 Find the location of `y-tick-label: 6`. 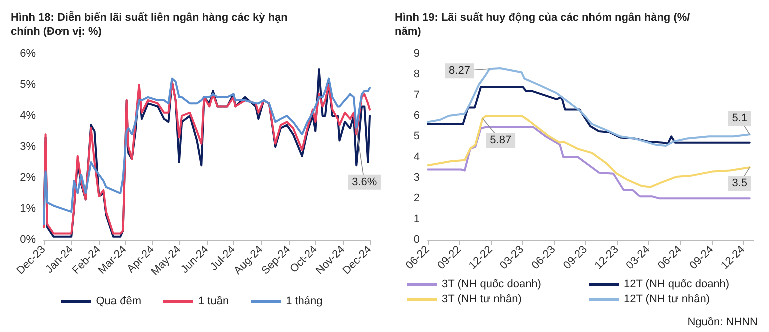

y-tick-label: 6 is located at coordinates (417, 116).